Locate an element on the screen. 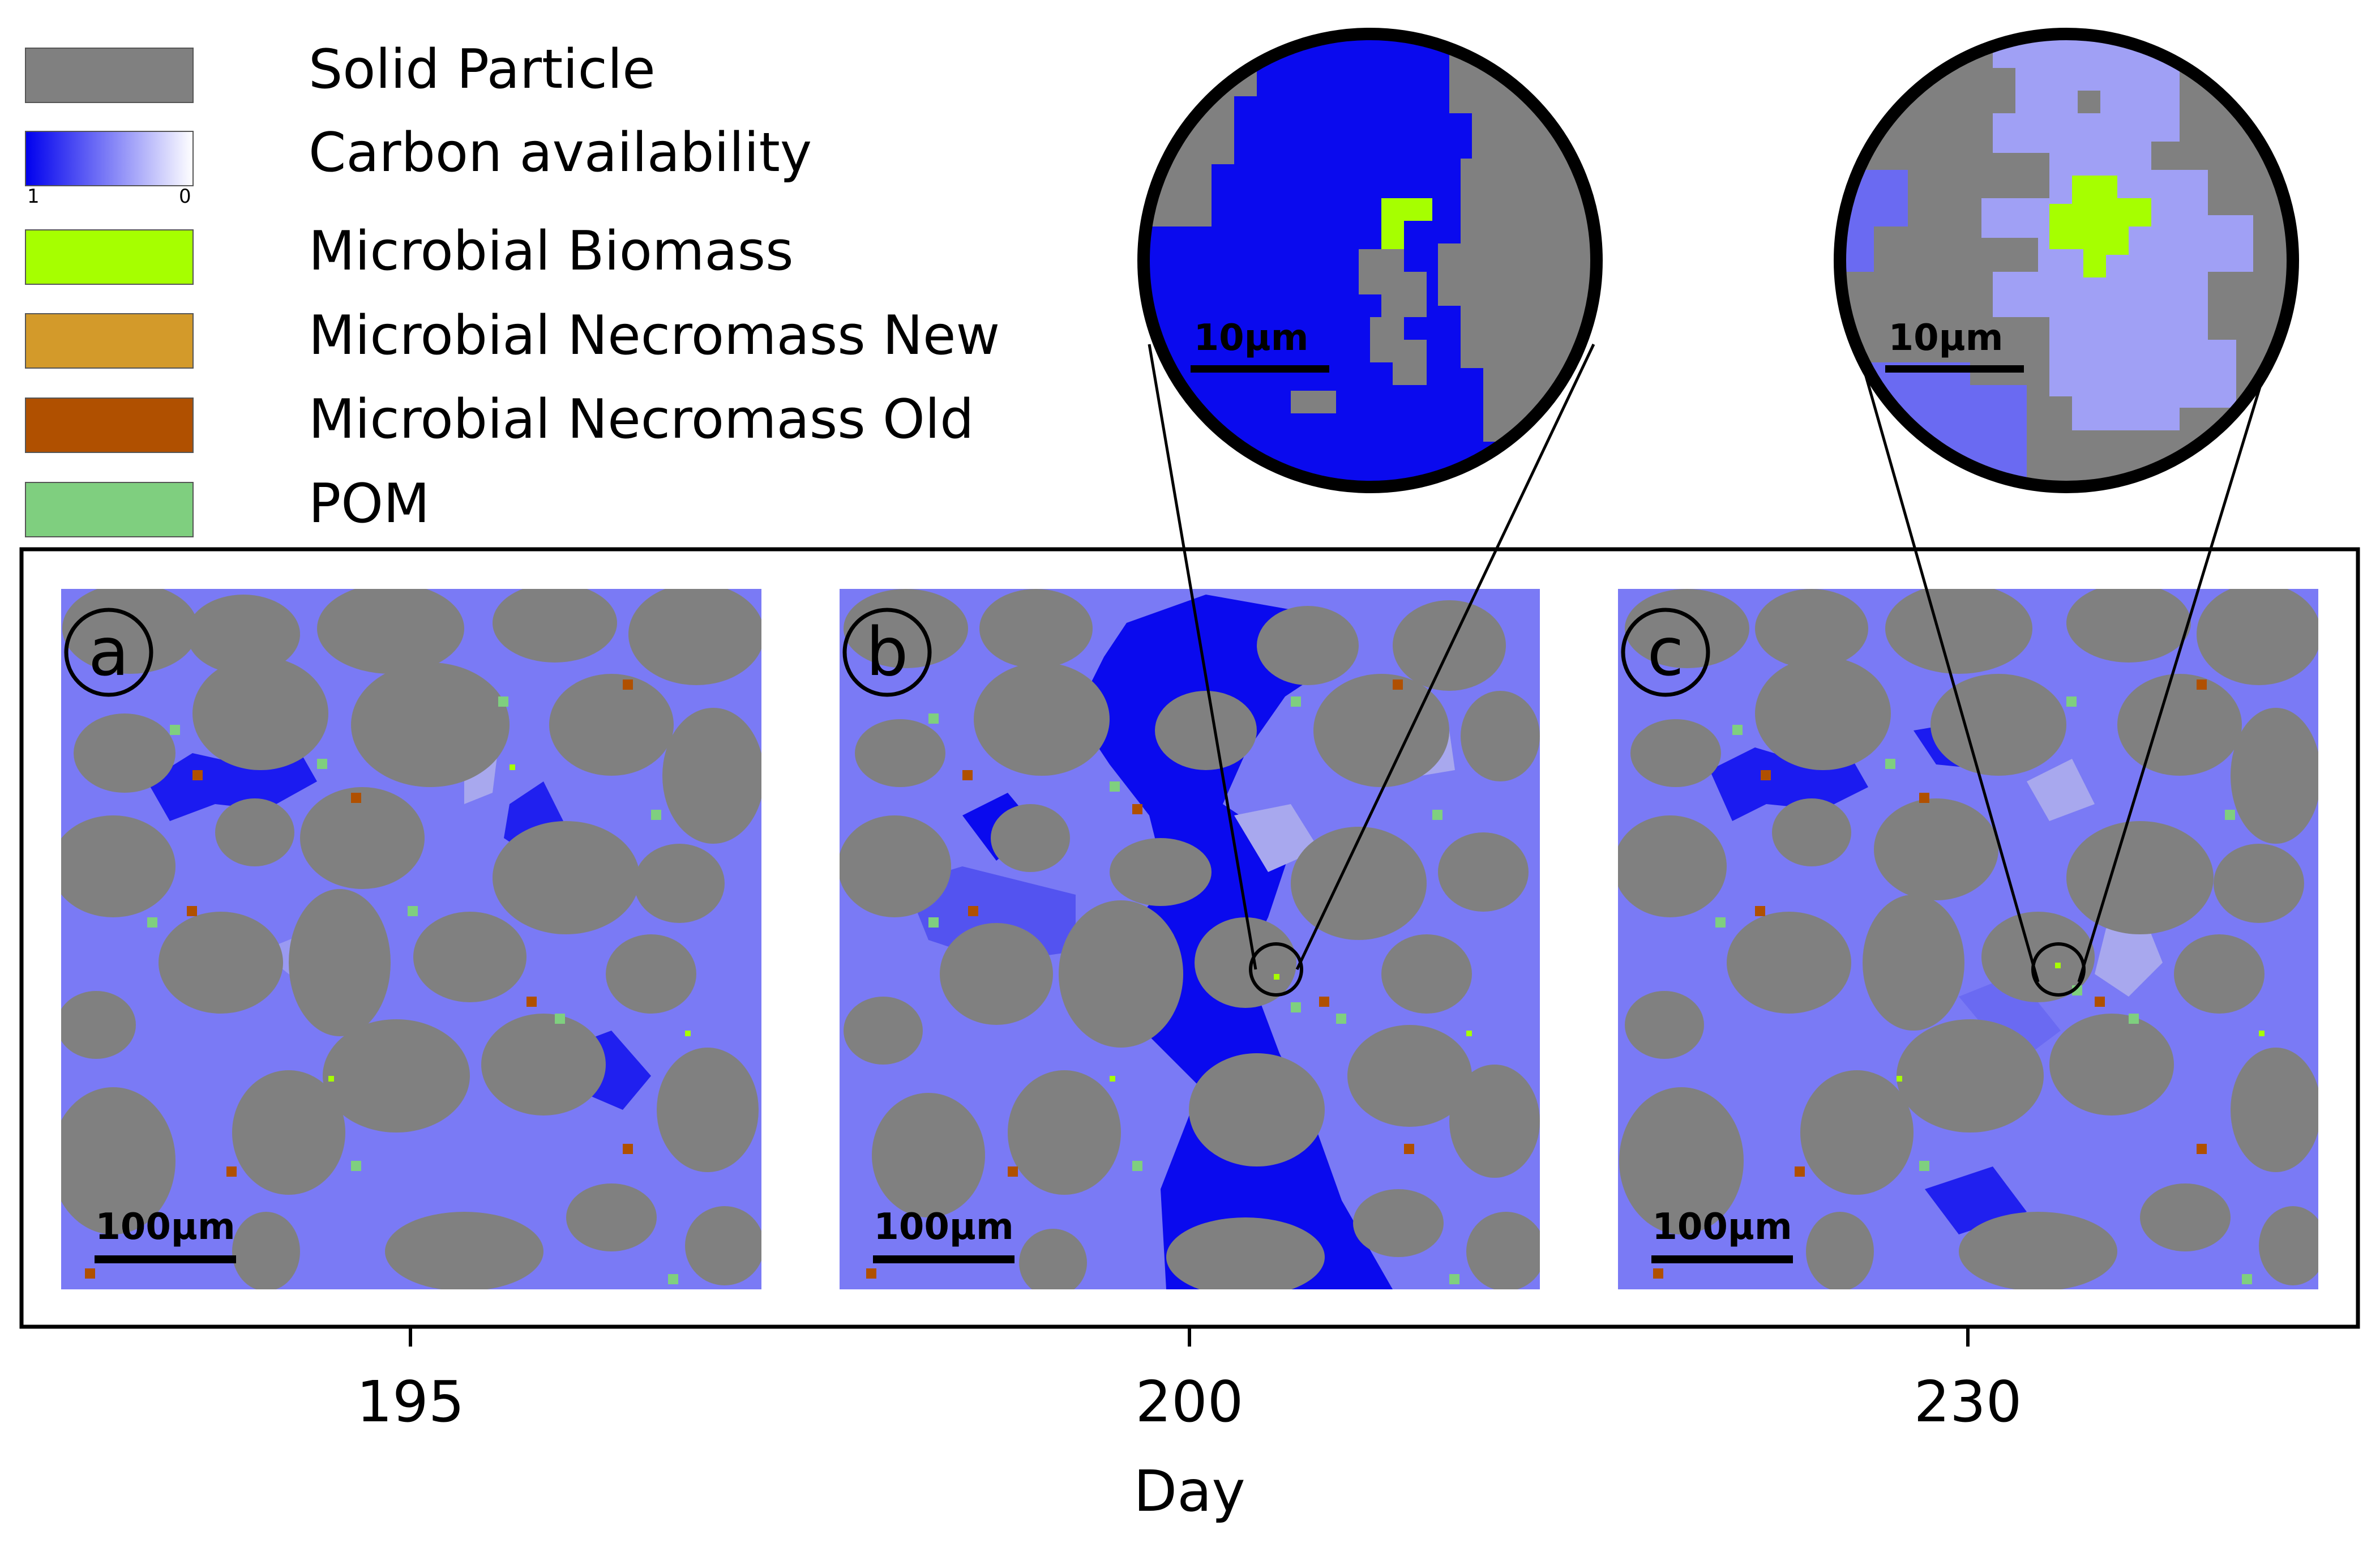 This screenshot has height=1547, width=2380. panel-c-scale-label: 100μm is located at coordinates (1722, 1227).